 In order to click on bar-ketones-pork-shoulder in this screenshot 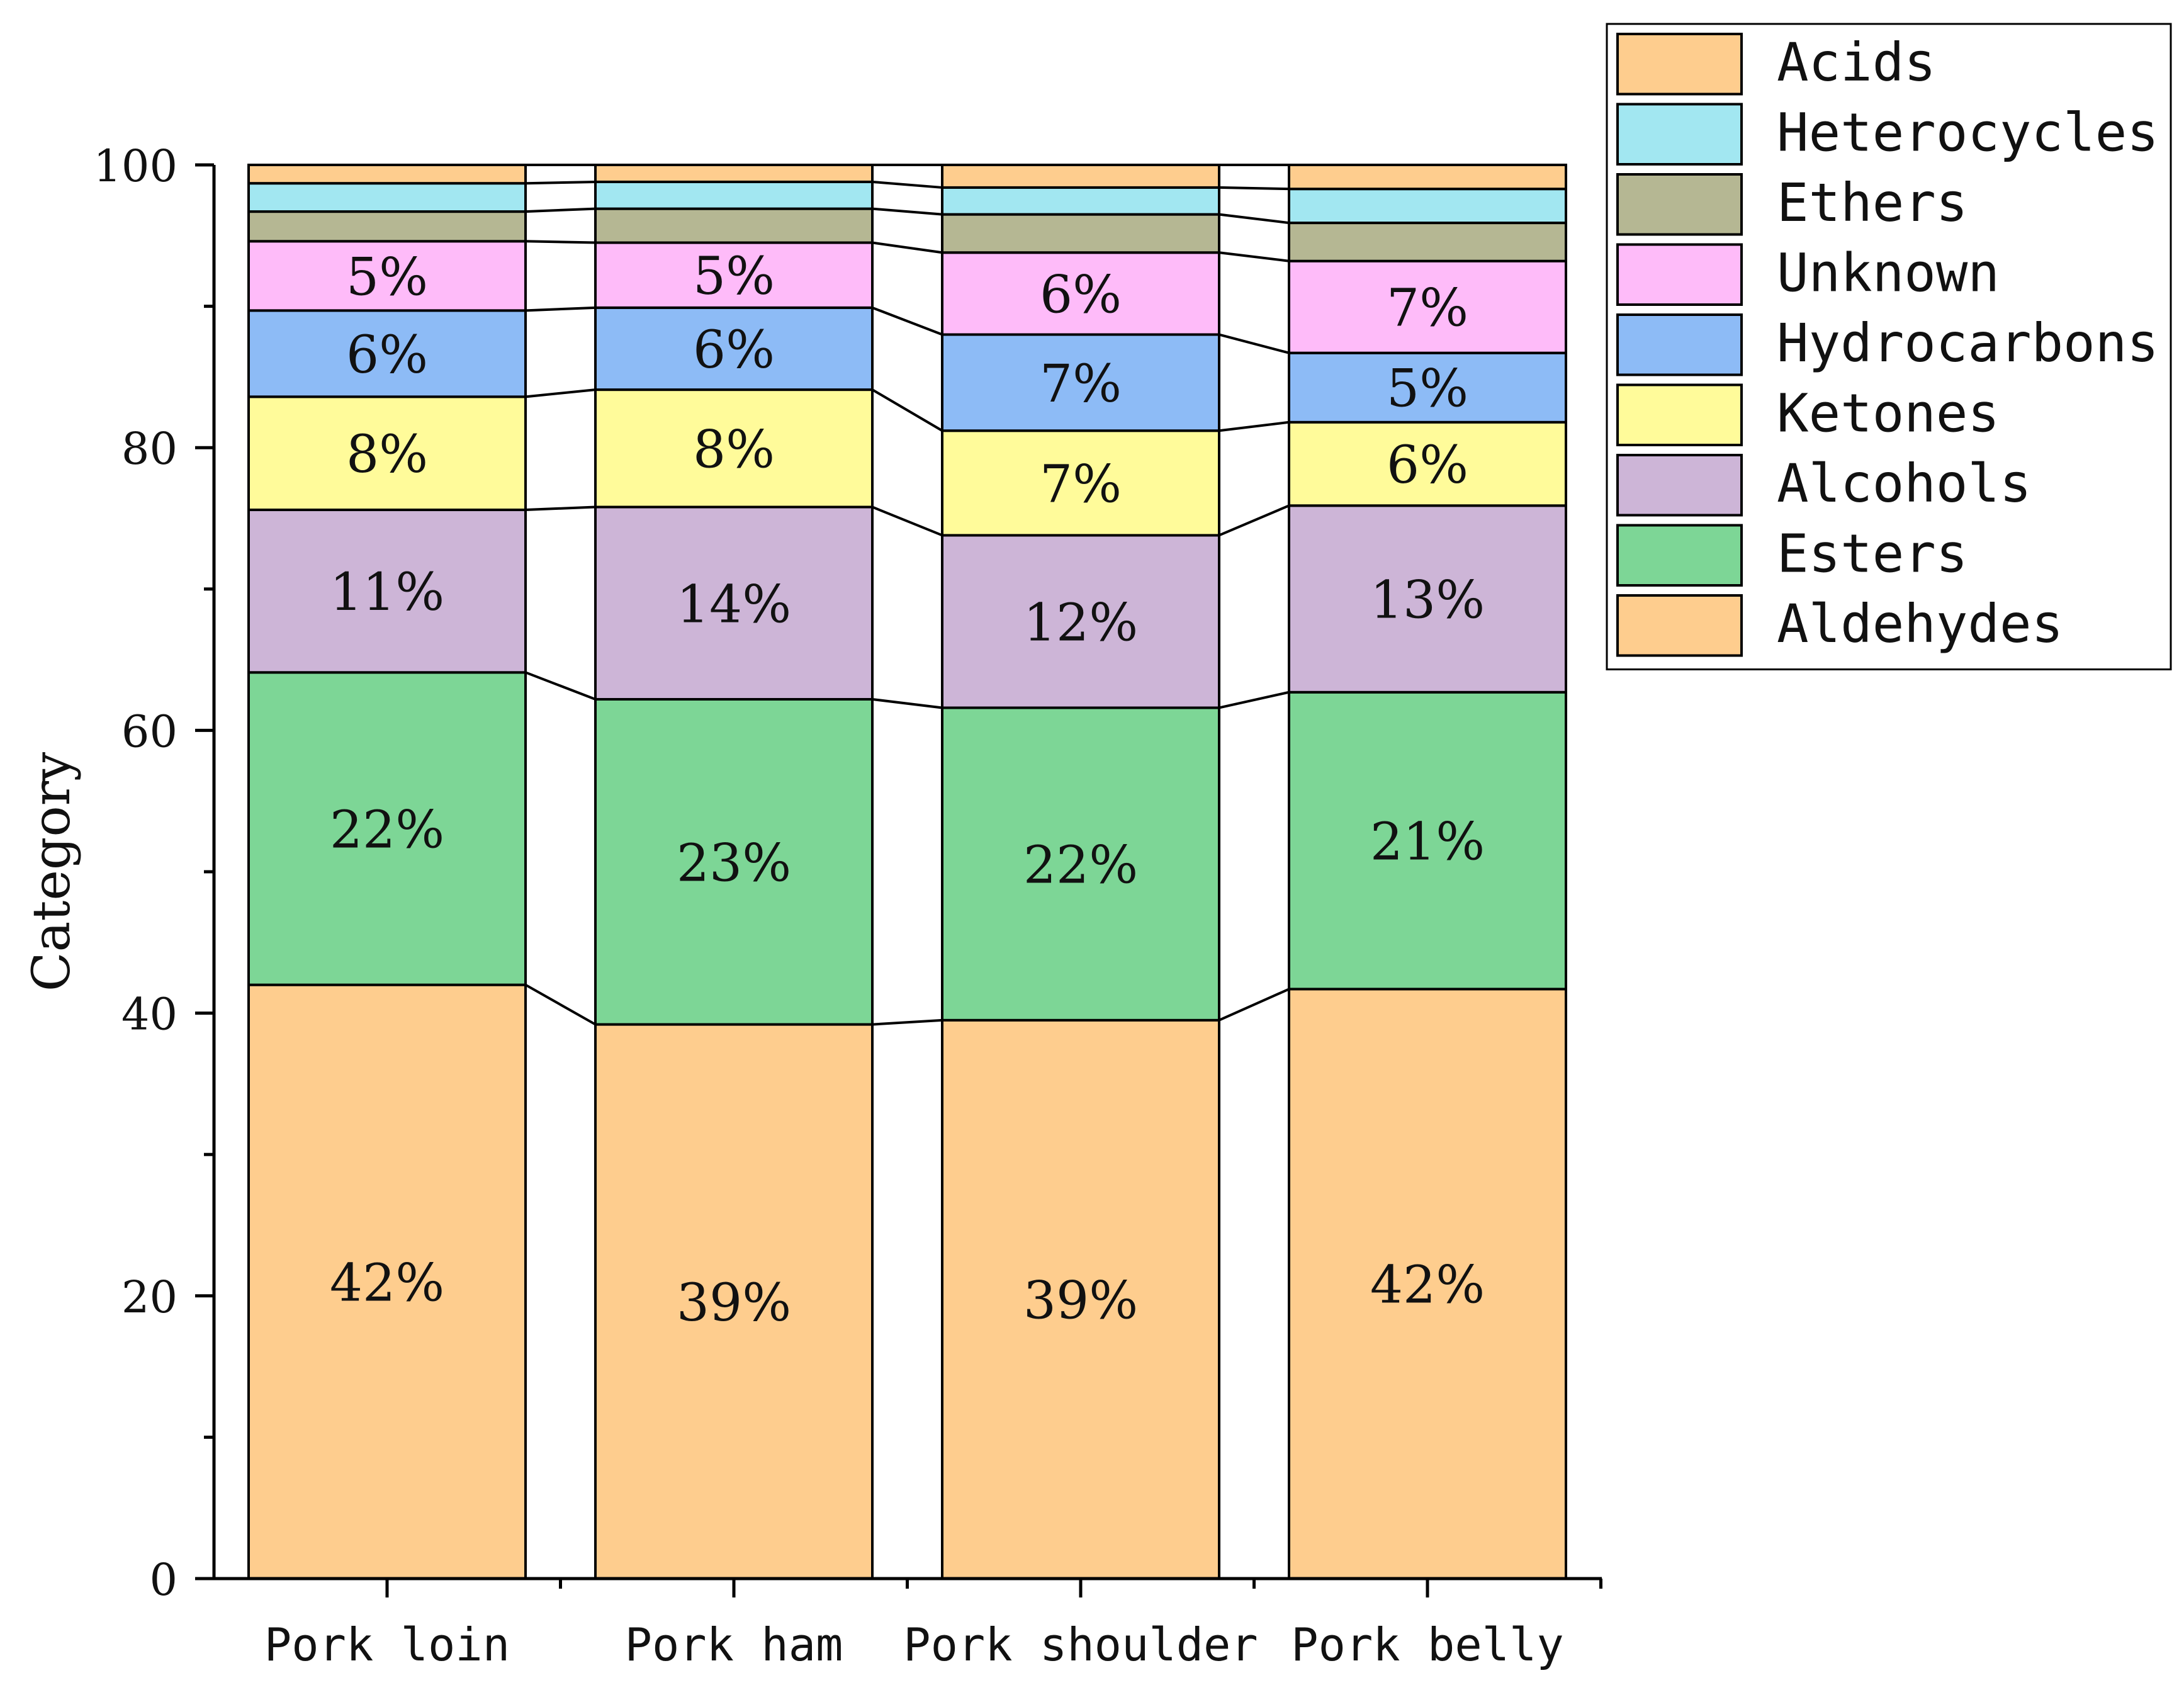, I will do `click(1080, 483)`.